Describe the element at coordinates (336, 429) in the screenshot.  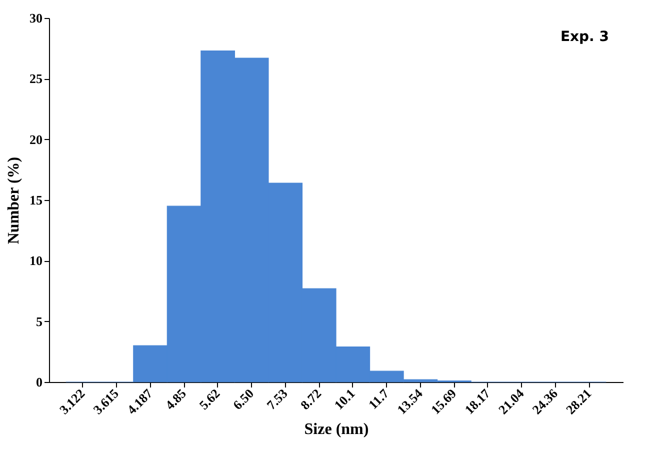
I see `x-axis-title: Size (nm)` at that location.